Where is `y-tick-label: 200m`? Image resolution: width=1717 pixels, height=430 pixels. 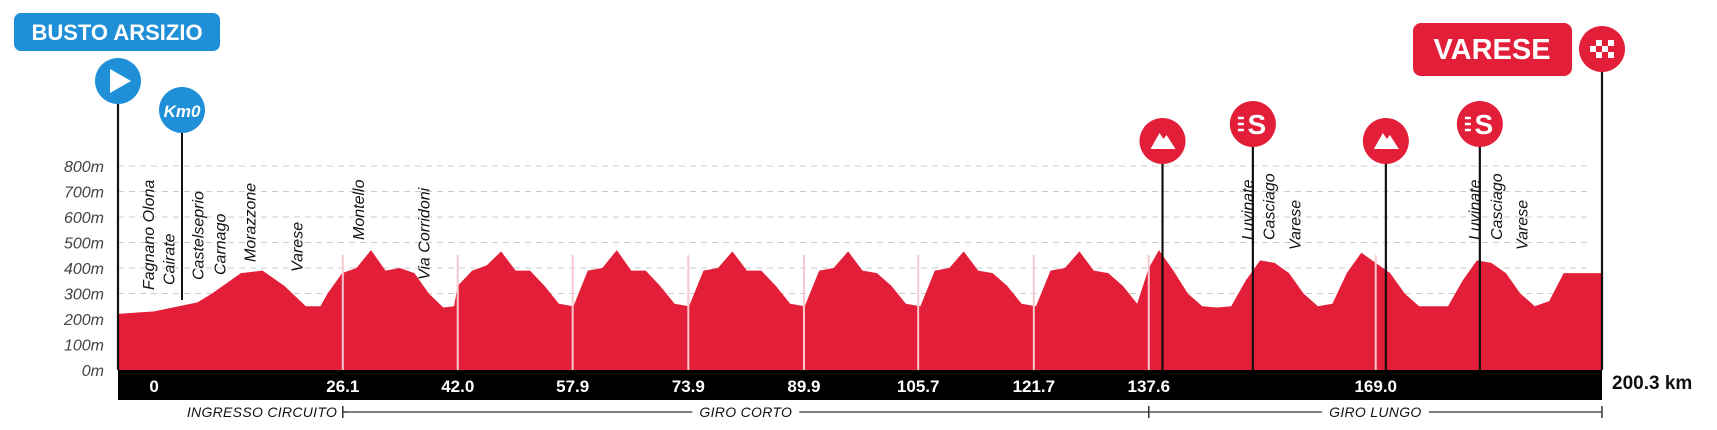 y-tick-label: 200m is located at coordinates (83, 320).